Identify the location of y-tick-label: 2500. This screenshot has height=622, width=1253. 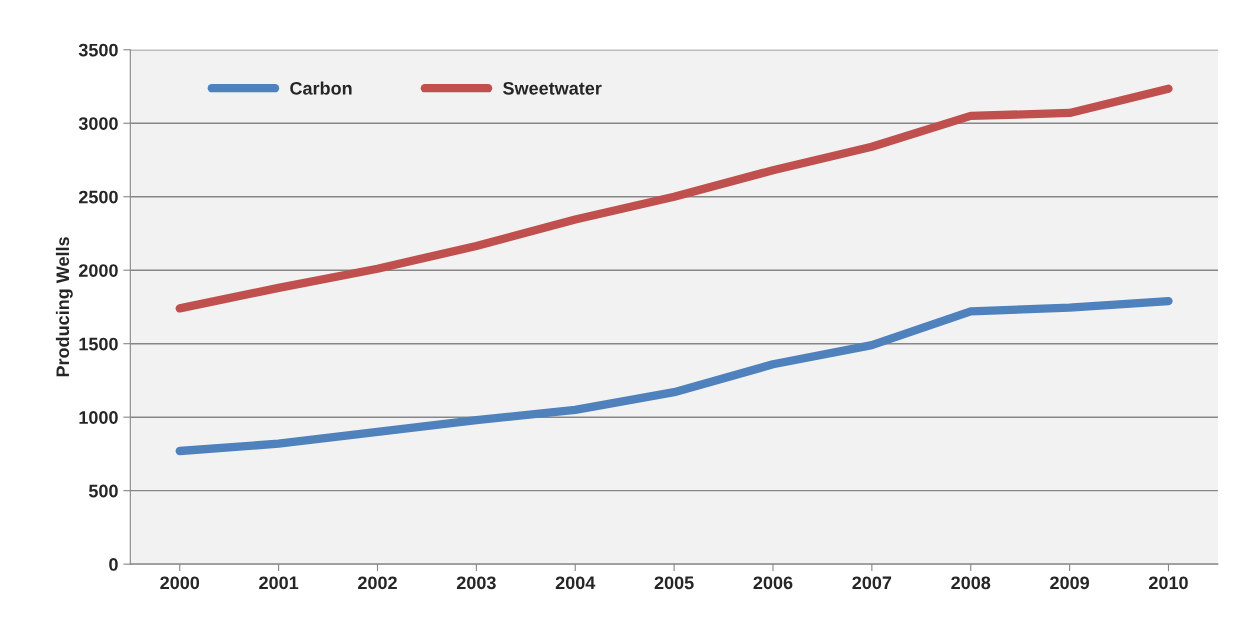
(98, 197).